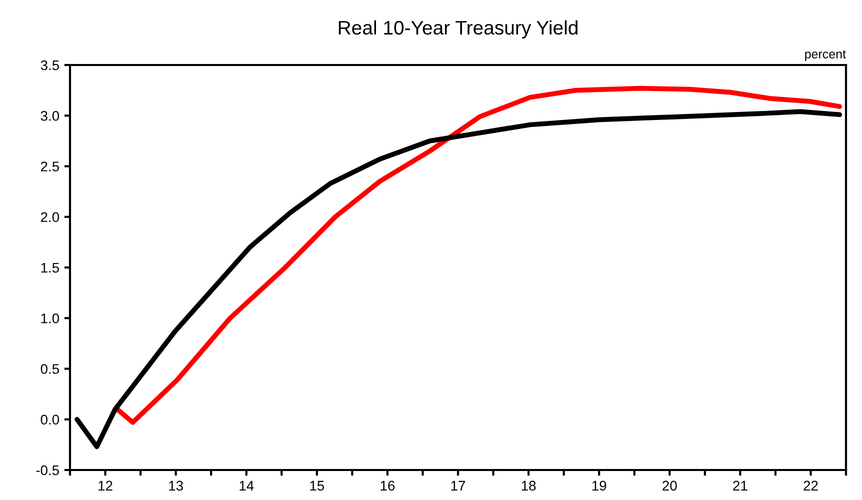 The height and width of the screenshot is (500, 862). I want to click on text: percent, so click(825, 55).